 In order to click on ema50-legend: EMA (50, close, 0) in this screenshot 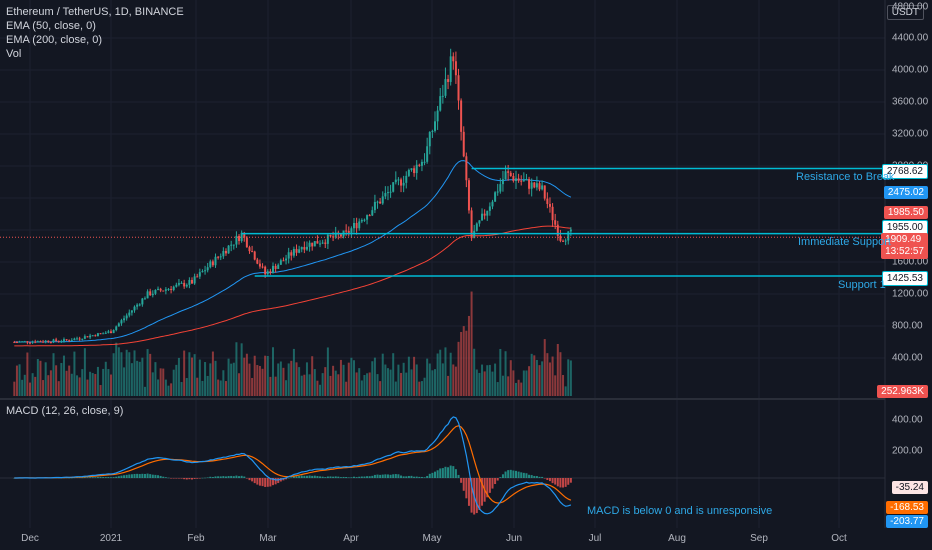, I will do `click(51, 26)`.